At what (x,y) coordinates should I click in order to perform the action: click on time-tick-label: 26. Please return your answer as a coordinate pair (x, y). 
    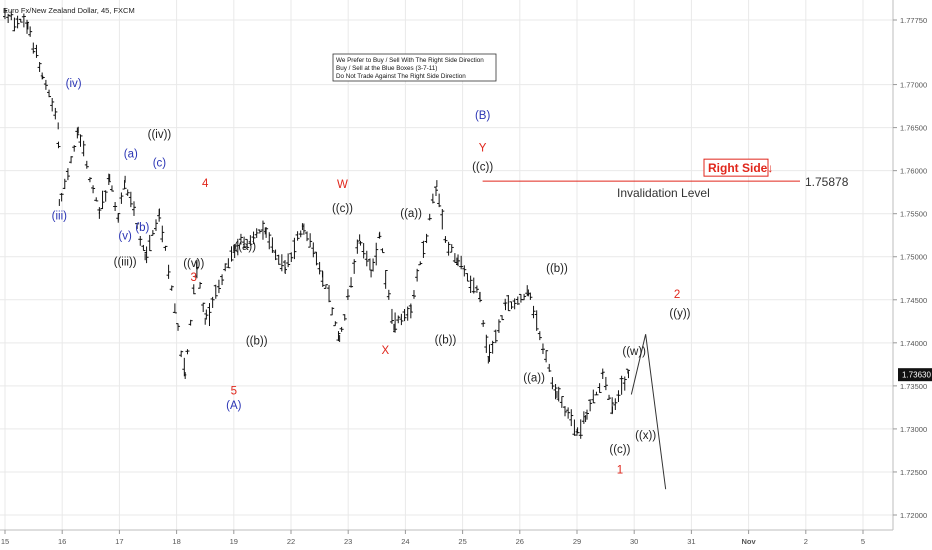
    Looking at the image, I should click on (520, 541).